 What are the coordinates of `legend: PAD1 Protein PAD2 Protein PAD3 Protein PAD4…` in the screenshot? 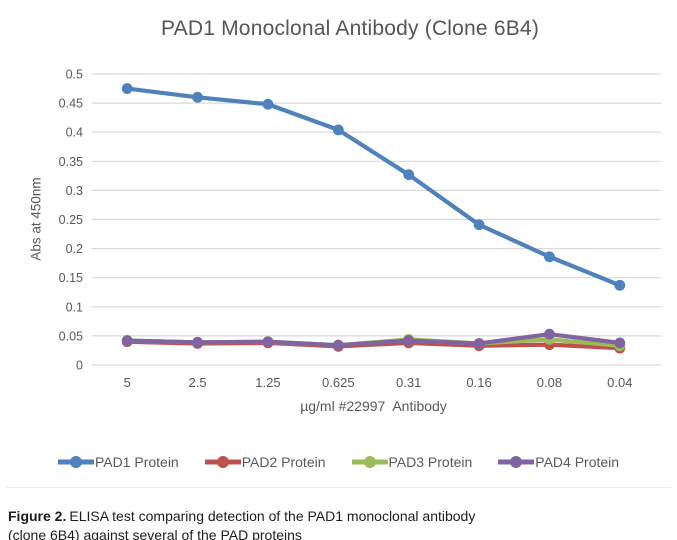 It's located at (338, 462).